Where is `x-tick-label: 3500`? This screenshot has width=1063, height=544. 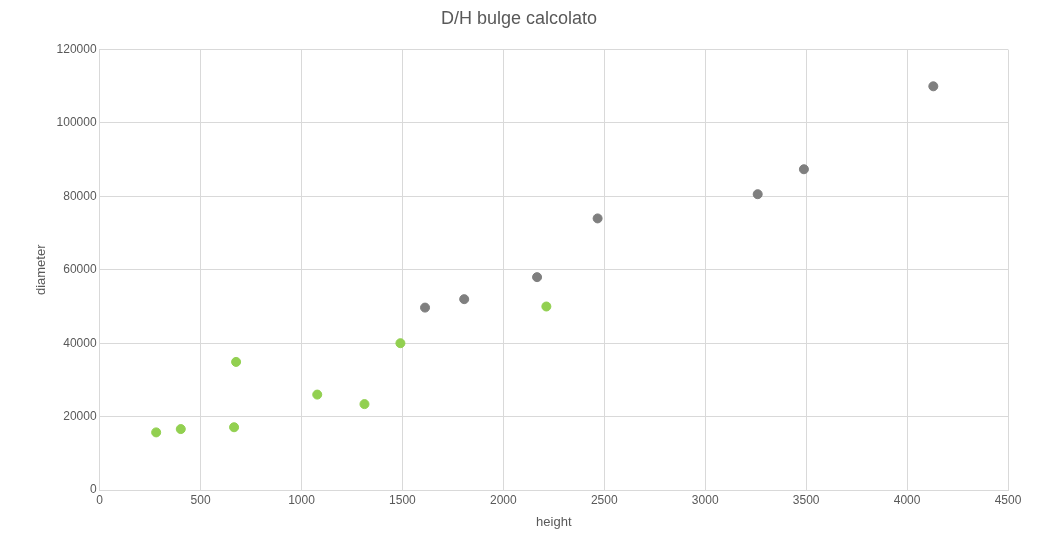
x-tick-label: 3500 is located at coordinates (806, 499).